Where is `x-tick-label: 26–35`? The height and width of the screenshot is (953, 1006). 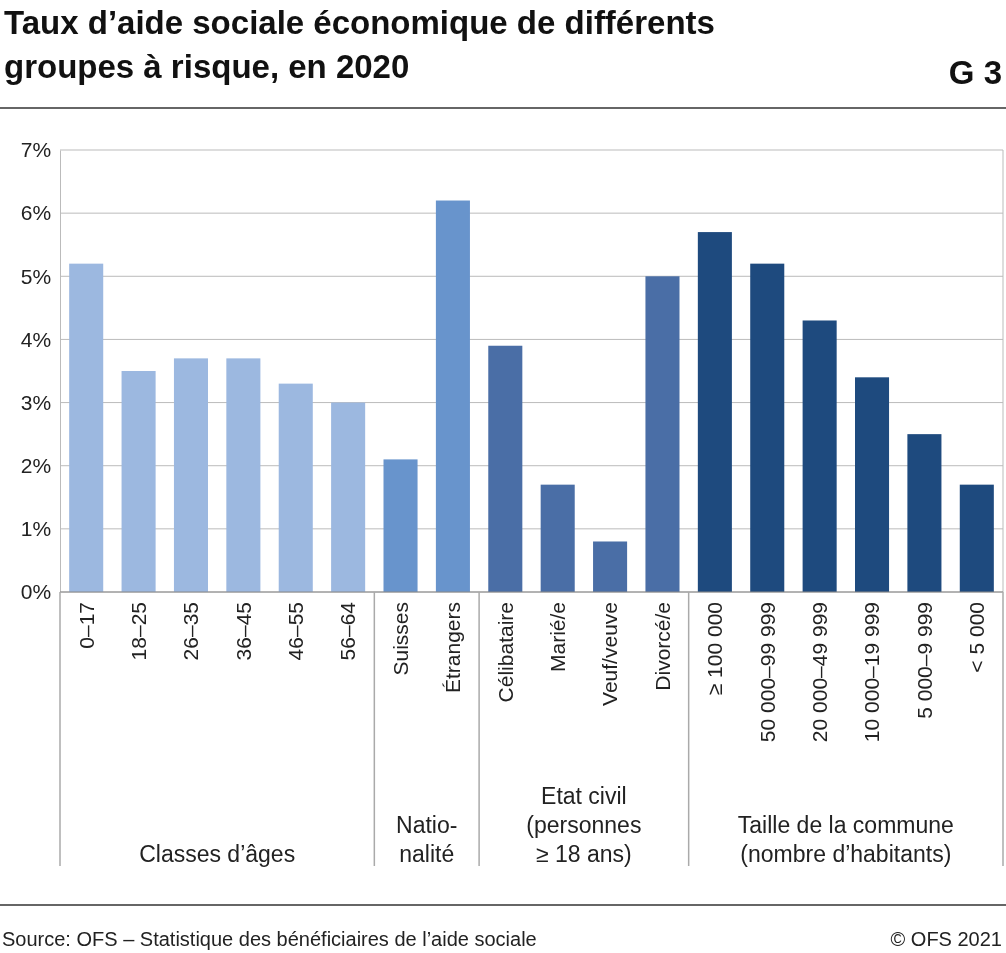
x-tick-label: 26–35 is located at coordinates (191, 631).